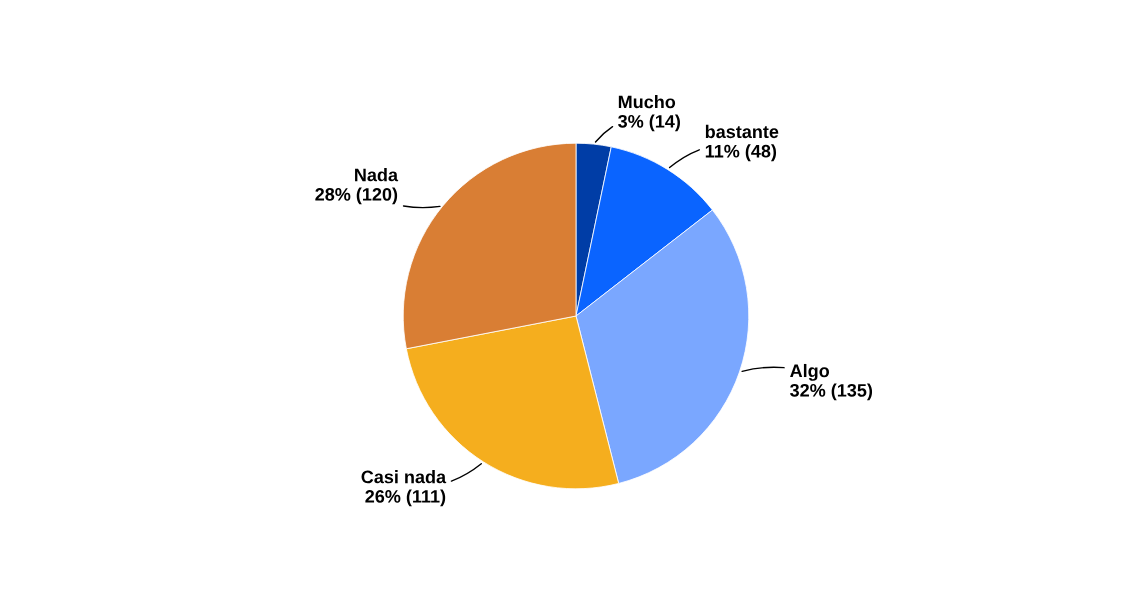 This screenshot has width=1124, height=614. I want to click on data-label: 32% (135), so click(831, 392).